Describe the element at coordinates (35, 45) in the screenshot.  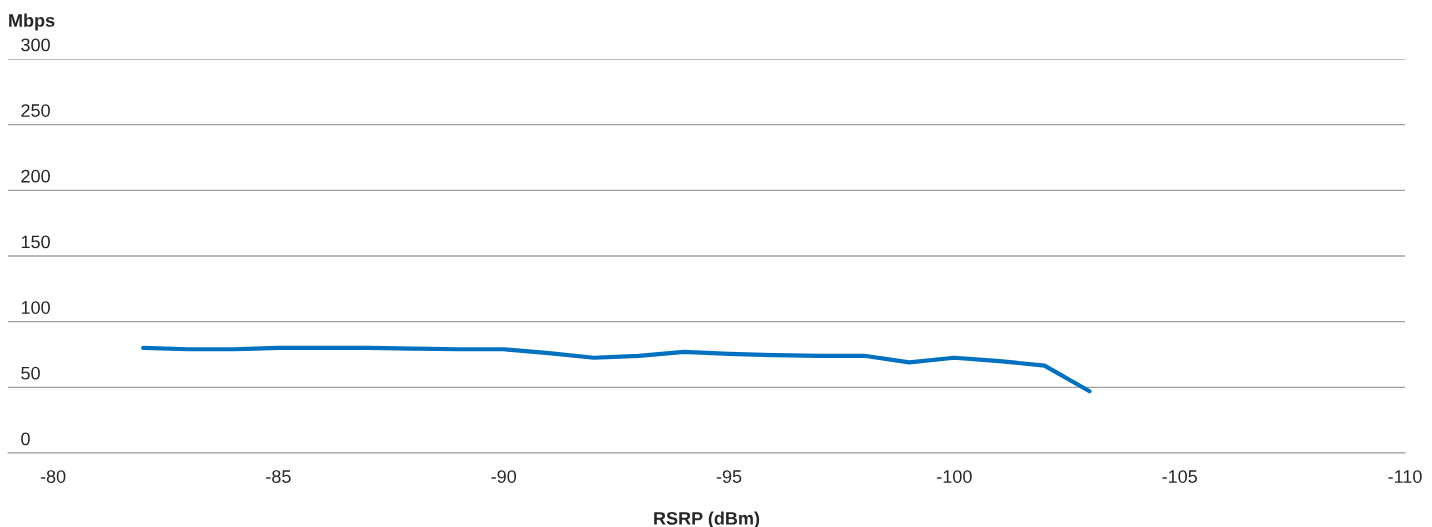
I see `y-tick-label: 300` at that location.